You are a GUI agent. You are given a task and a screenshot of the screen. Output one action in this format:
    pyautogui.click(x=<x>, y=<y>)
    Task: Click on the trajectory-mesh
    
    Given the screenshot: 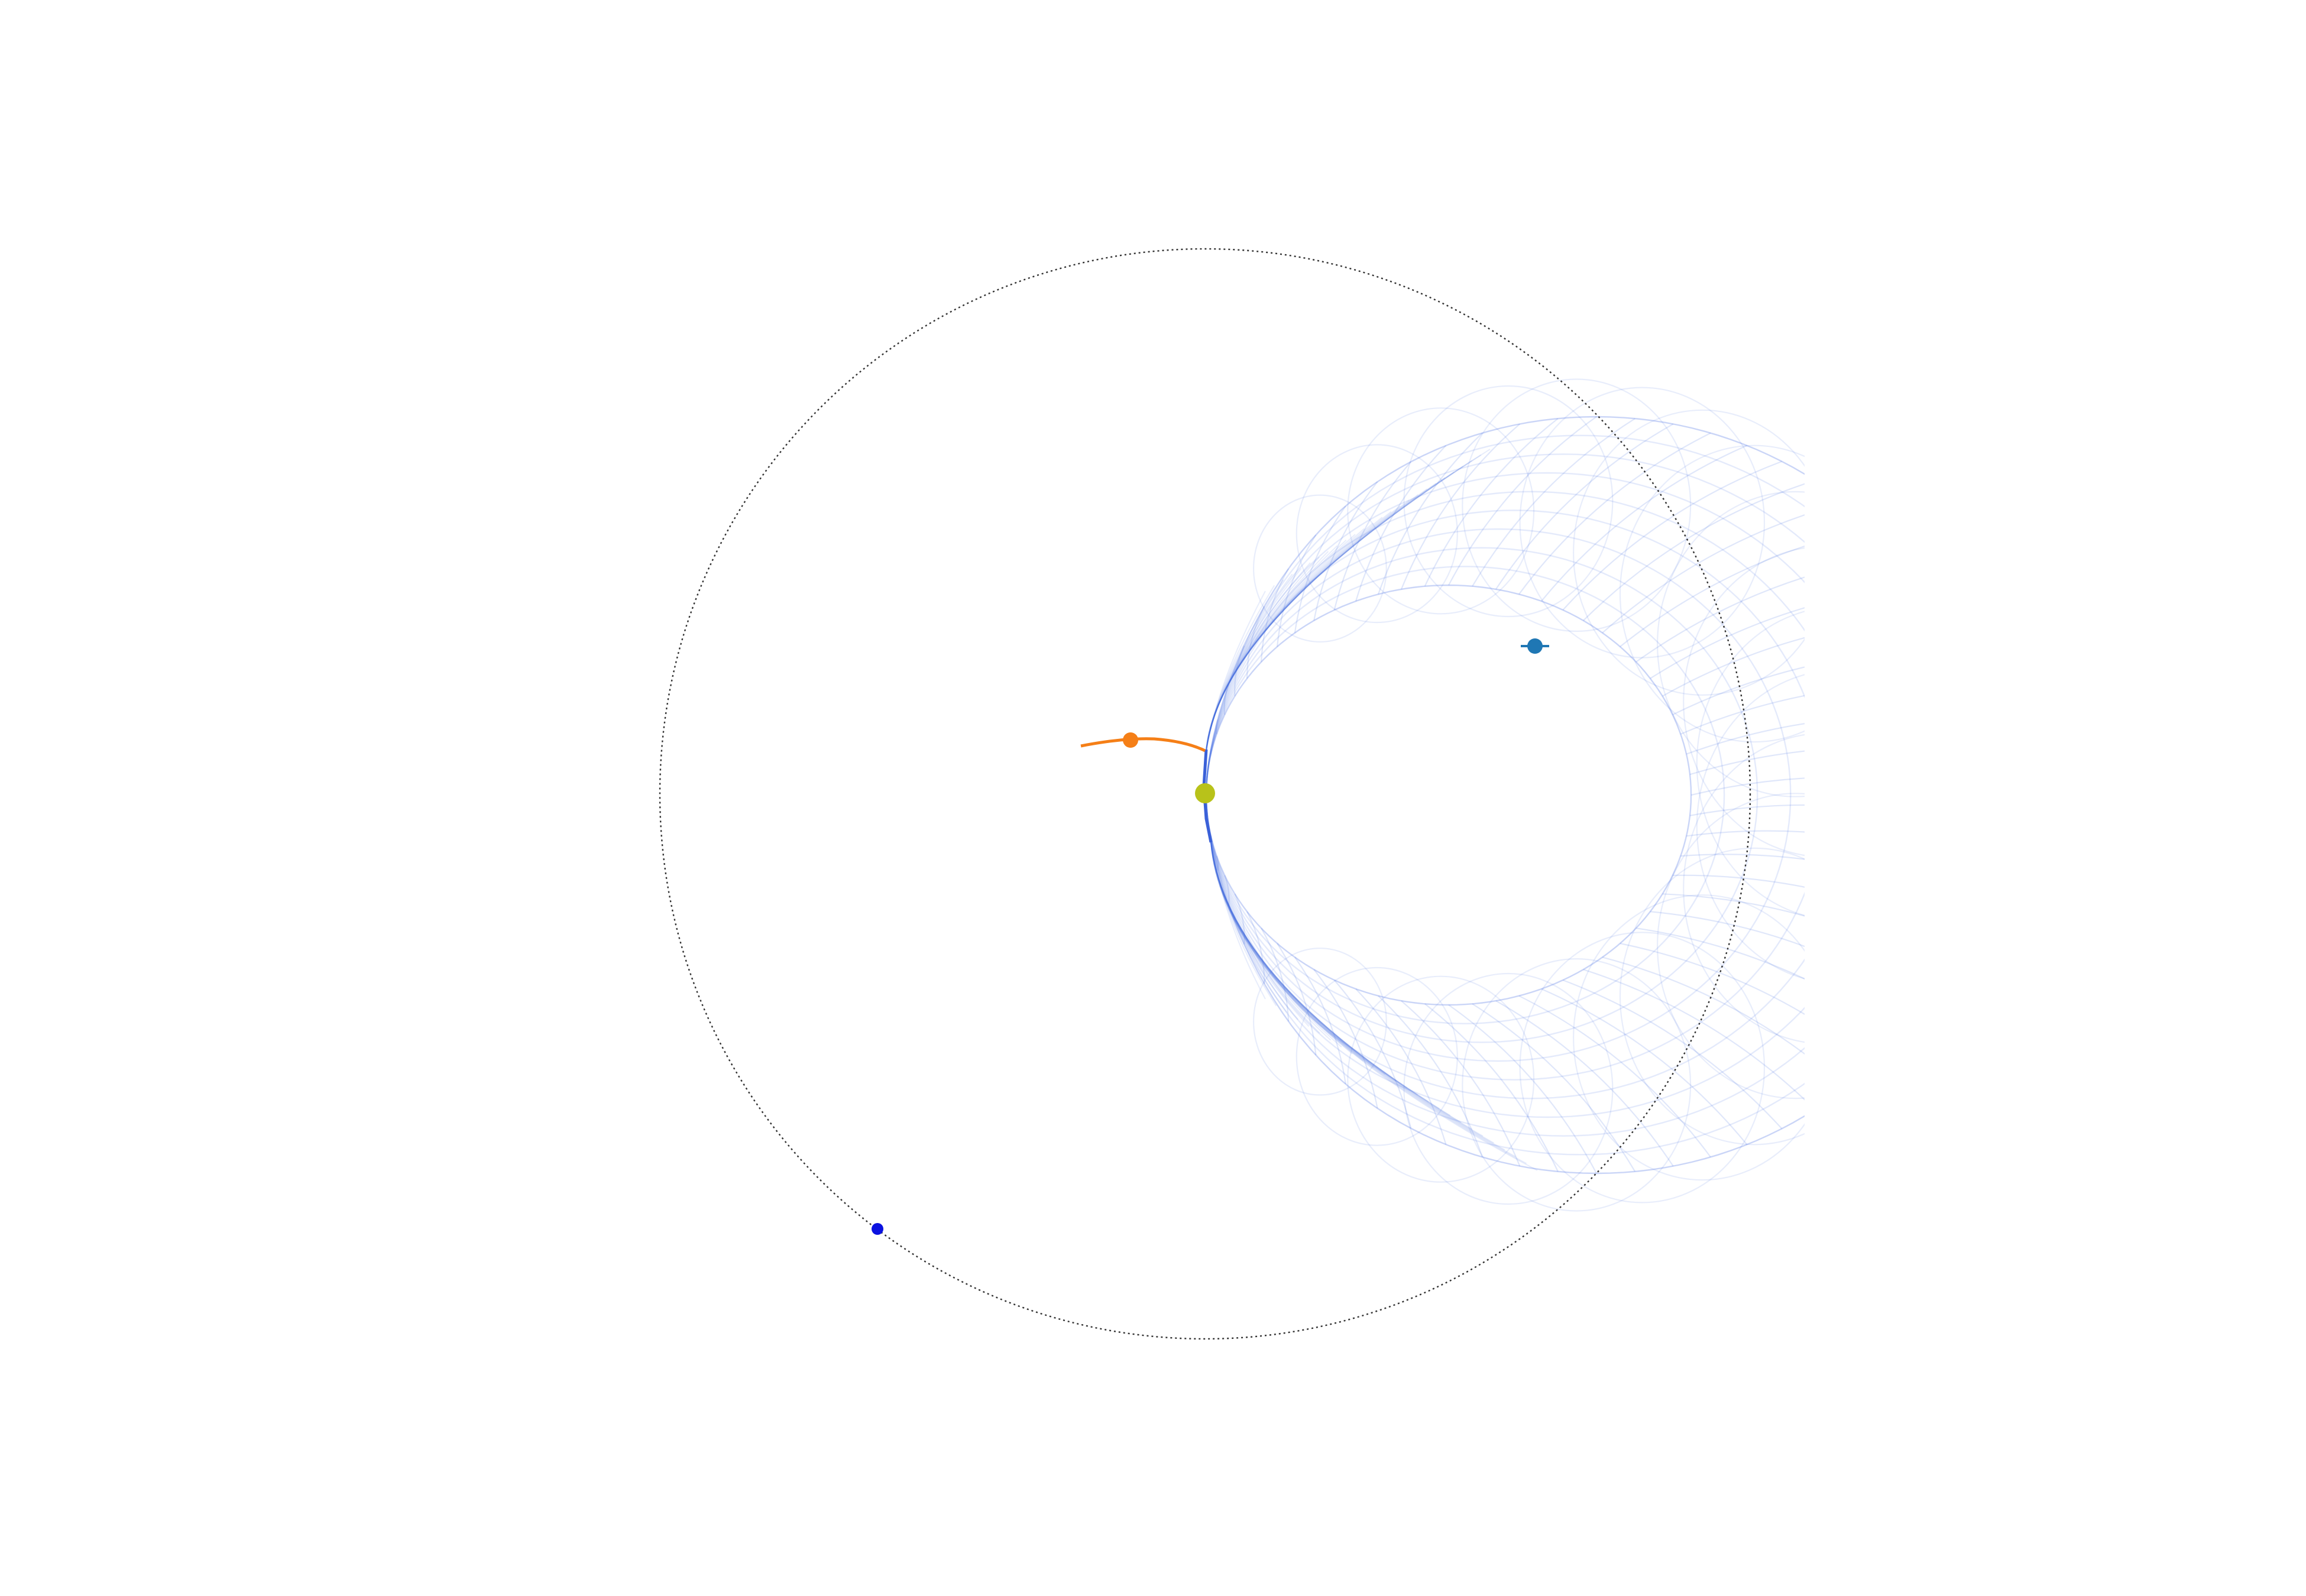 What is the action you would take?
    pyautogui.click(x=1503, y=795)
    